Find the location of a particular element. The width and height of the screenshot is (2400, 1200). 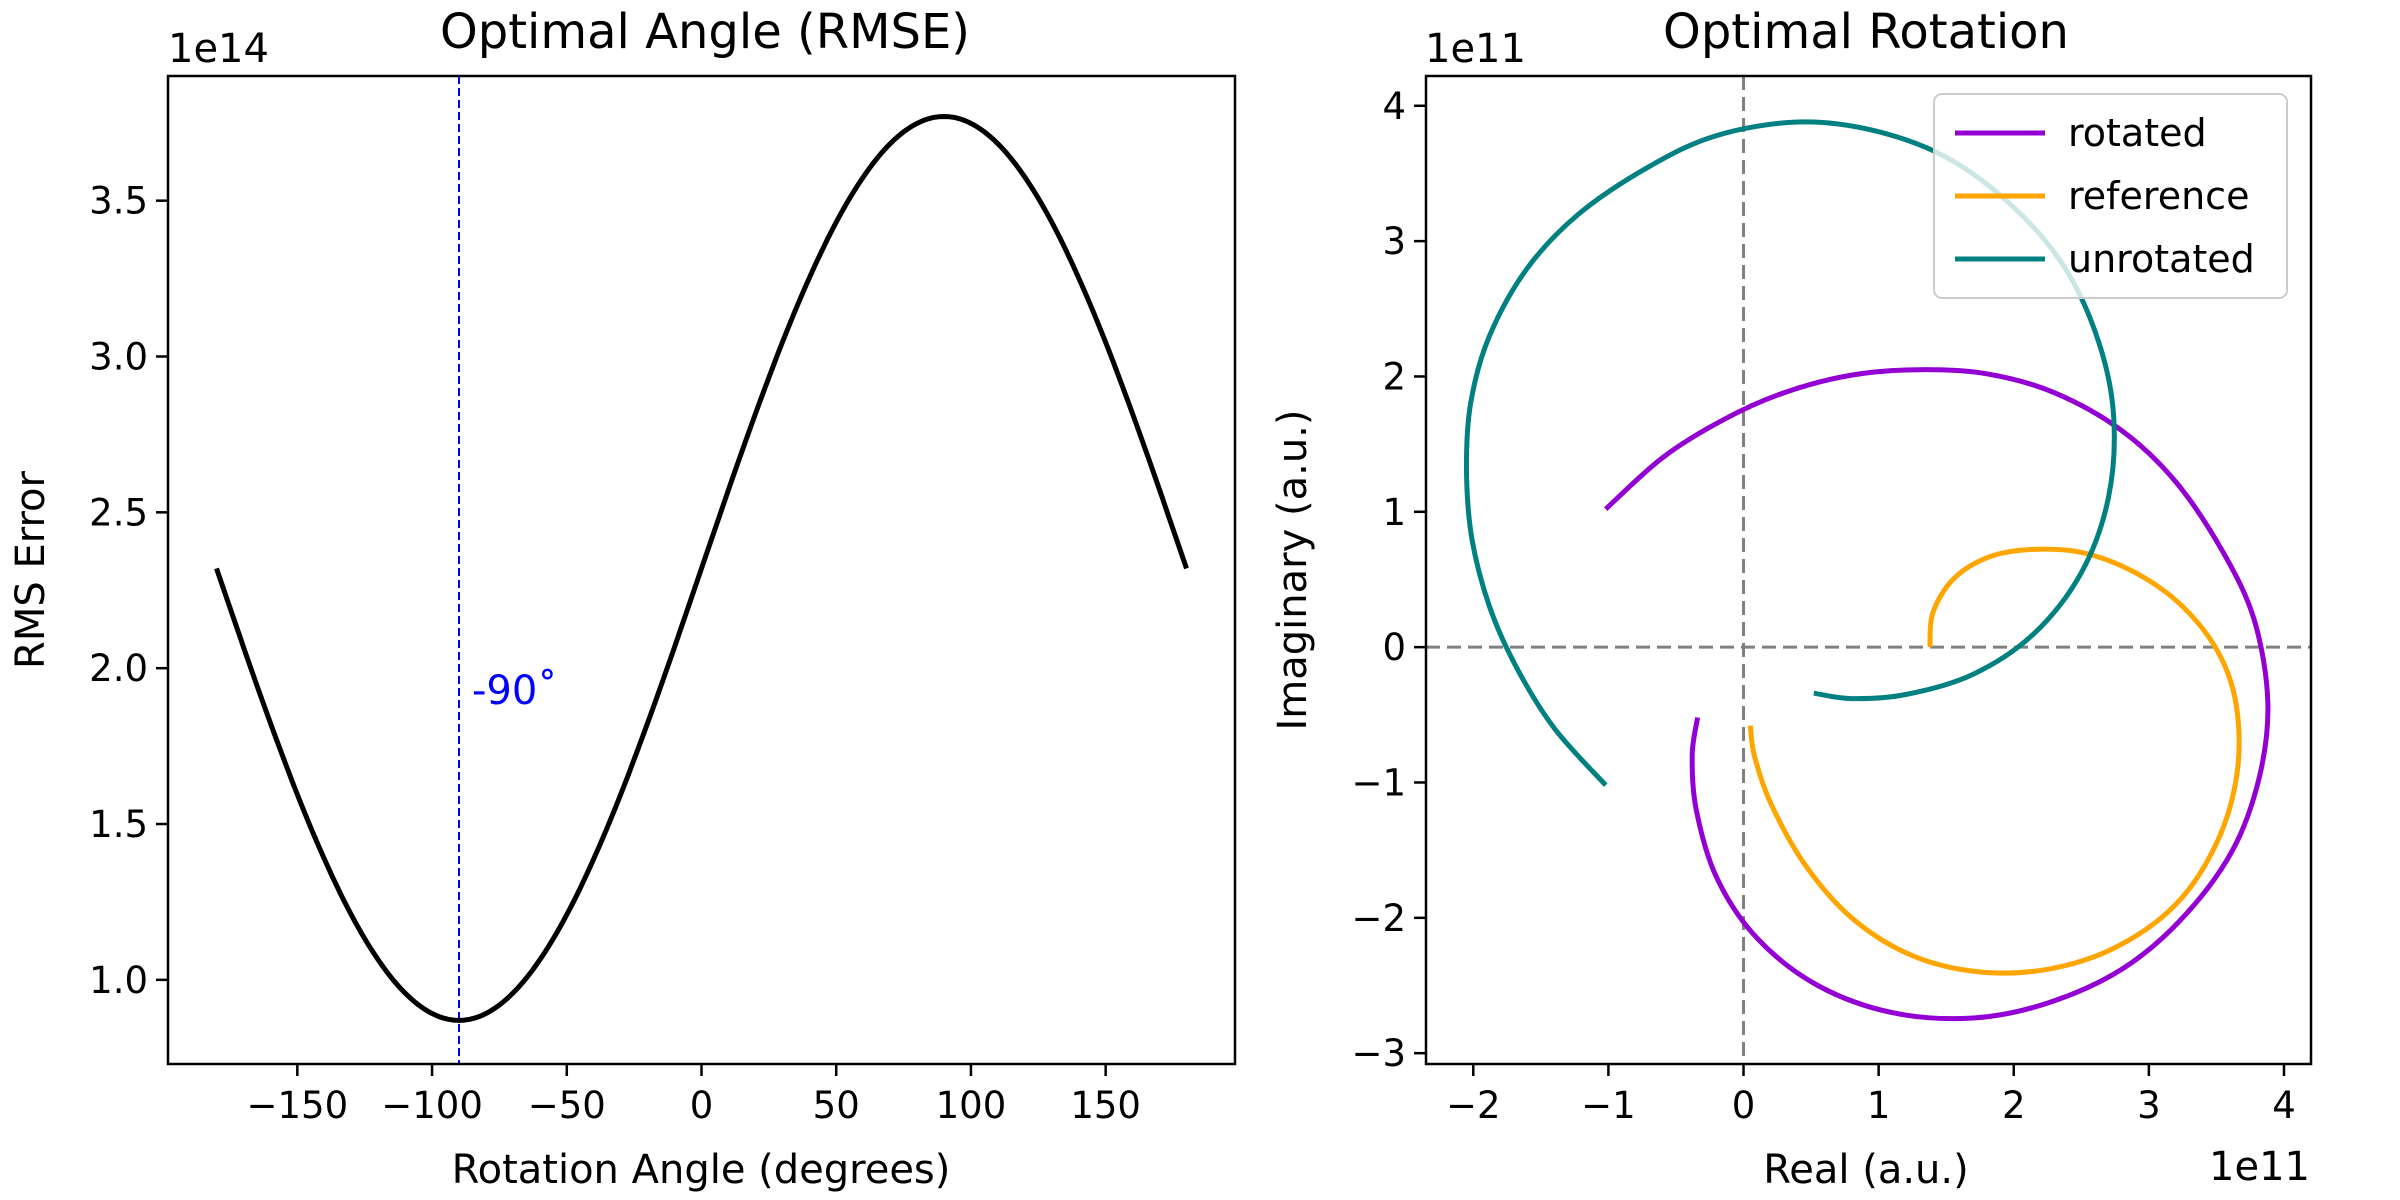

left-x-axis-label: Rotation Angle (degrees) is located at coordinates (701, 1170).